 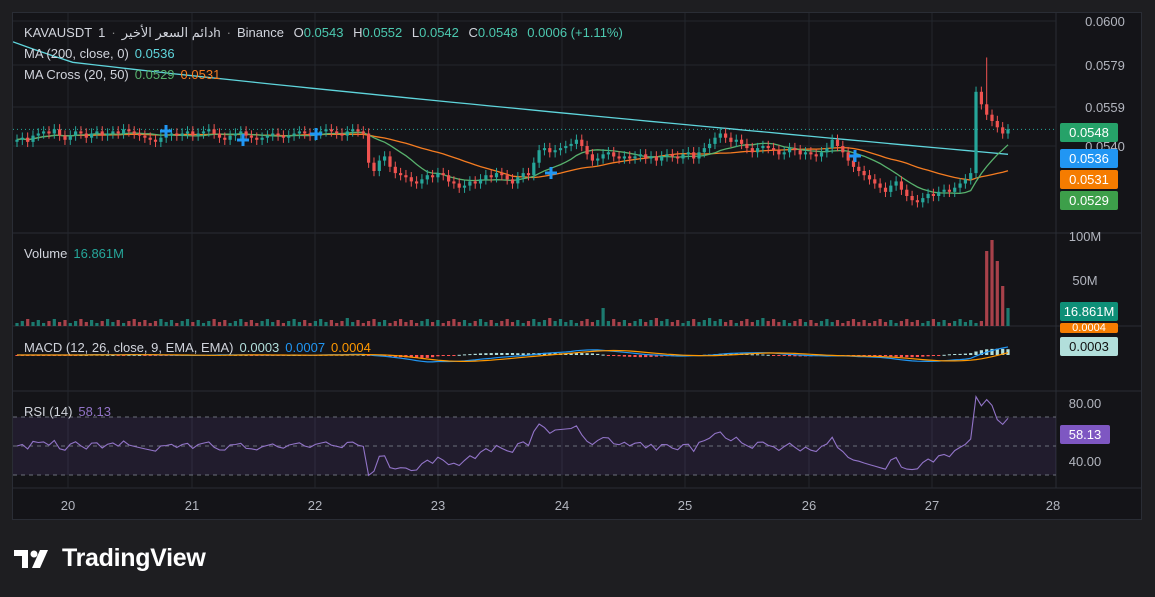 I want to click on ma-cross-marker, so click(x=316, y=134).